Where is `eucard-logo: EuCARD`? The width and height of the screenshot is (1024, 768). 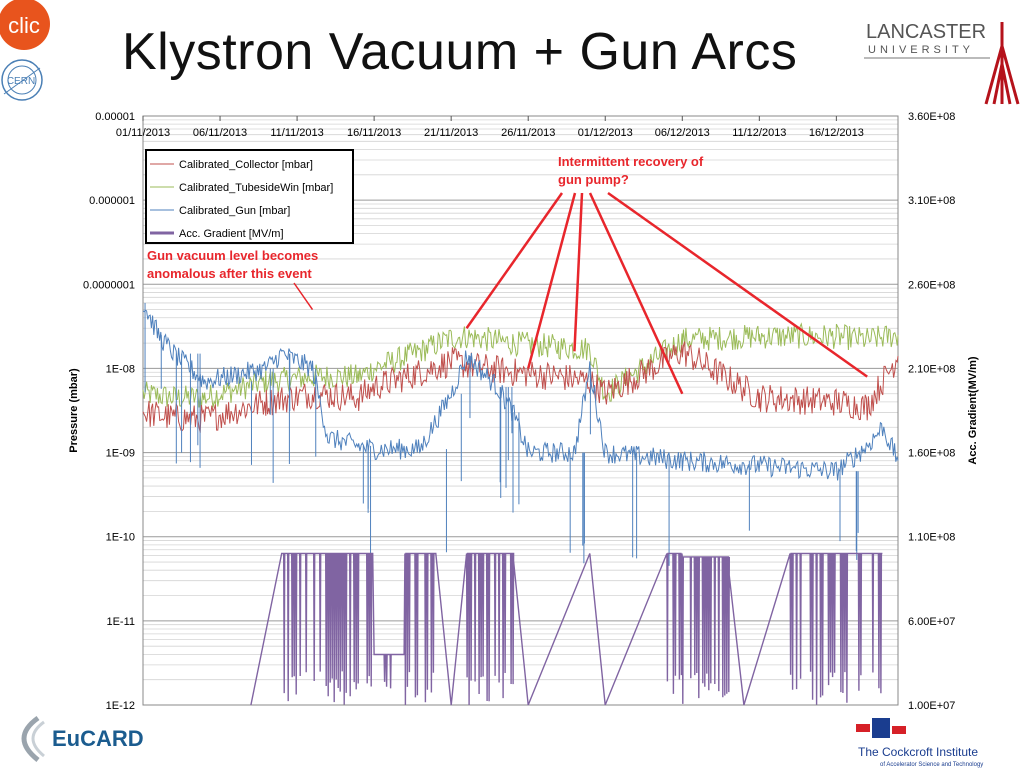 eucard-logo: EuCARD is located at coordinates (82, 738).